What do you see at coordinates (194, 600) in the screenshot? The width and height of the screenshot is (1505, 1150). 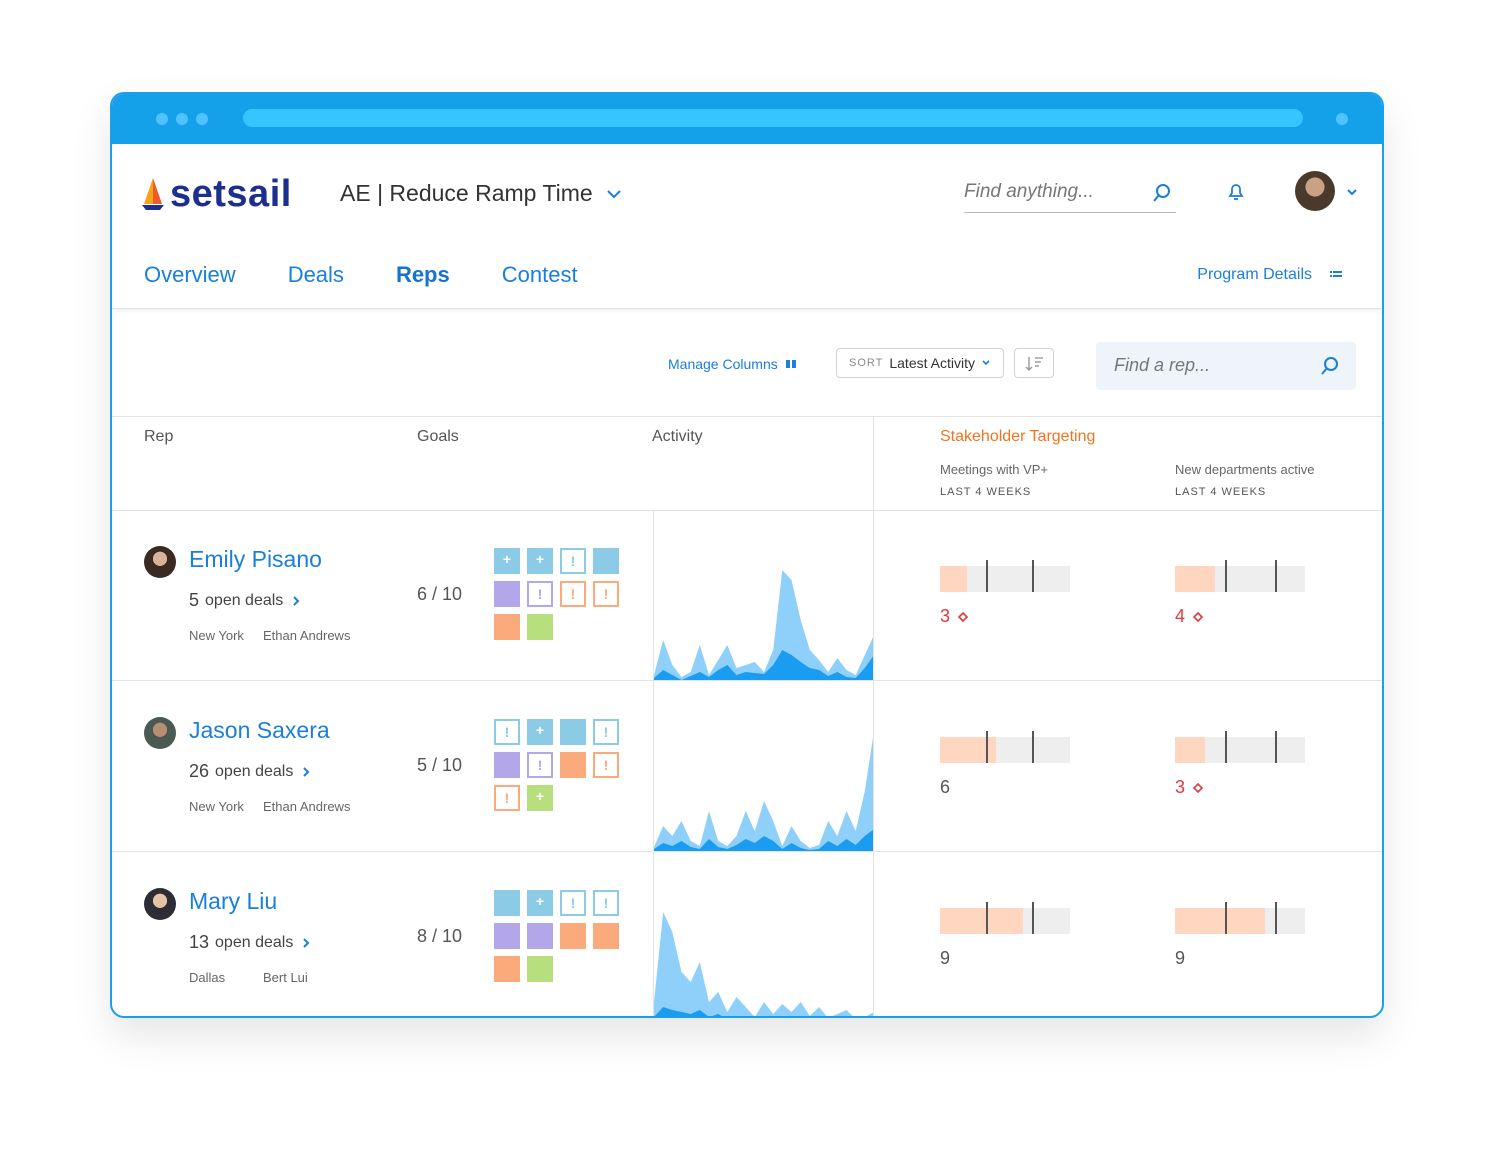 I see `open-deals-count: 5` at bounding box center [194, 600].